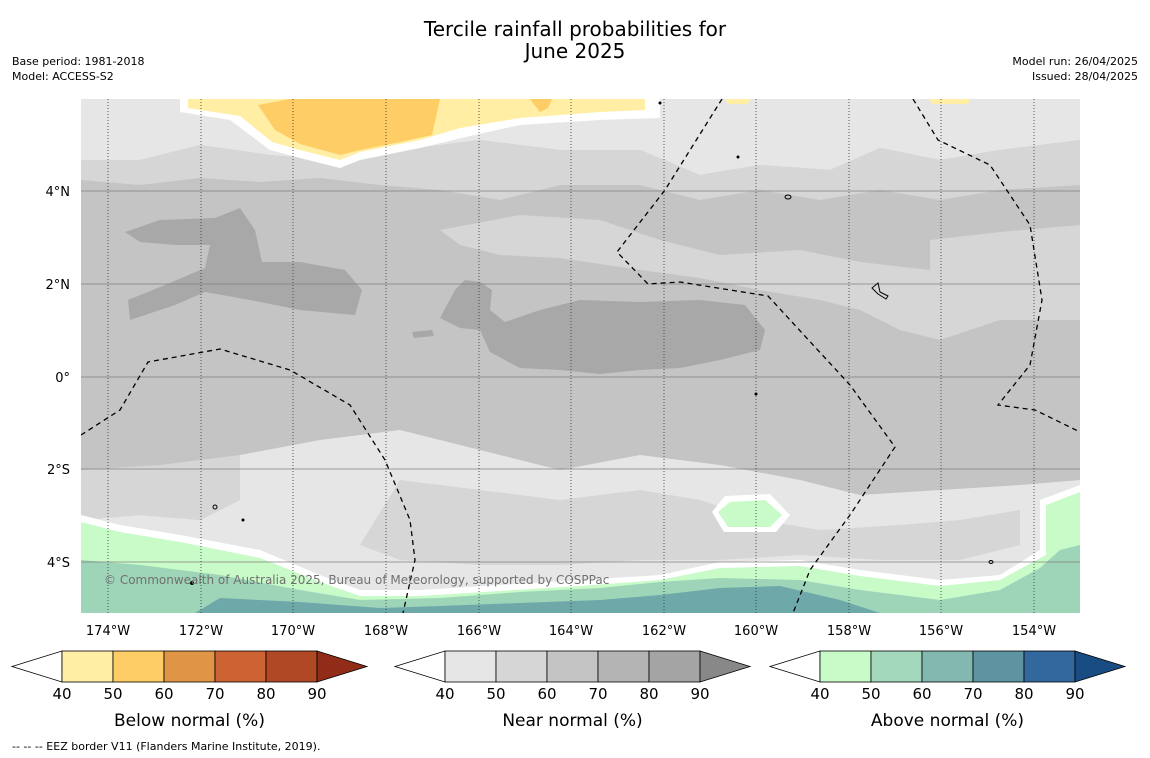 The width and height of the screenshot is (1150, 758). I want to click on near-normal-50-lower-b, so click(690, 522).